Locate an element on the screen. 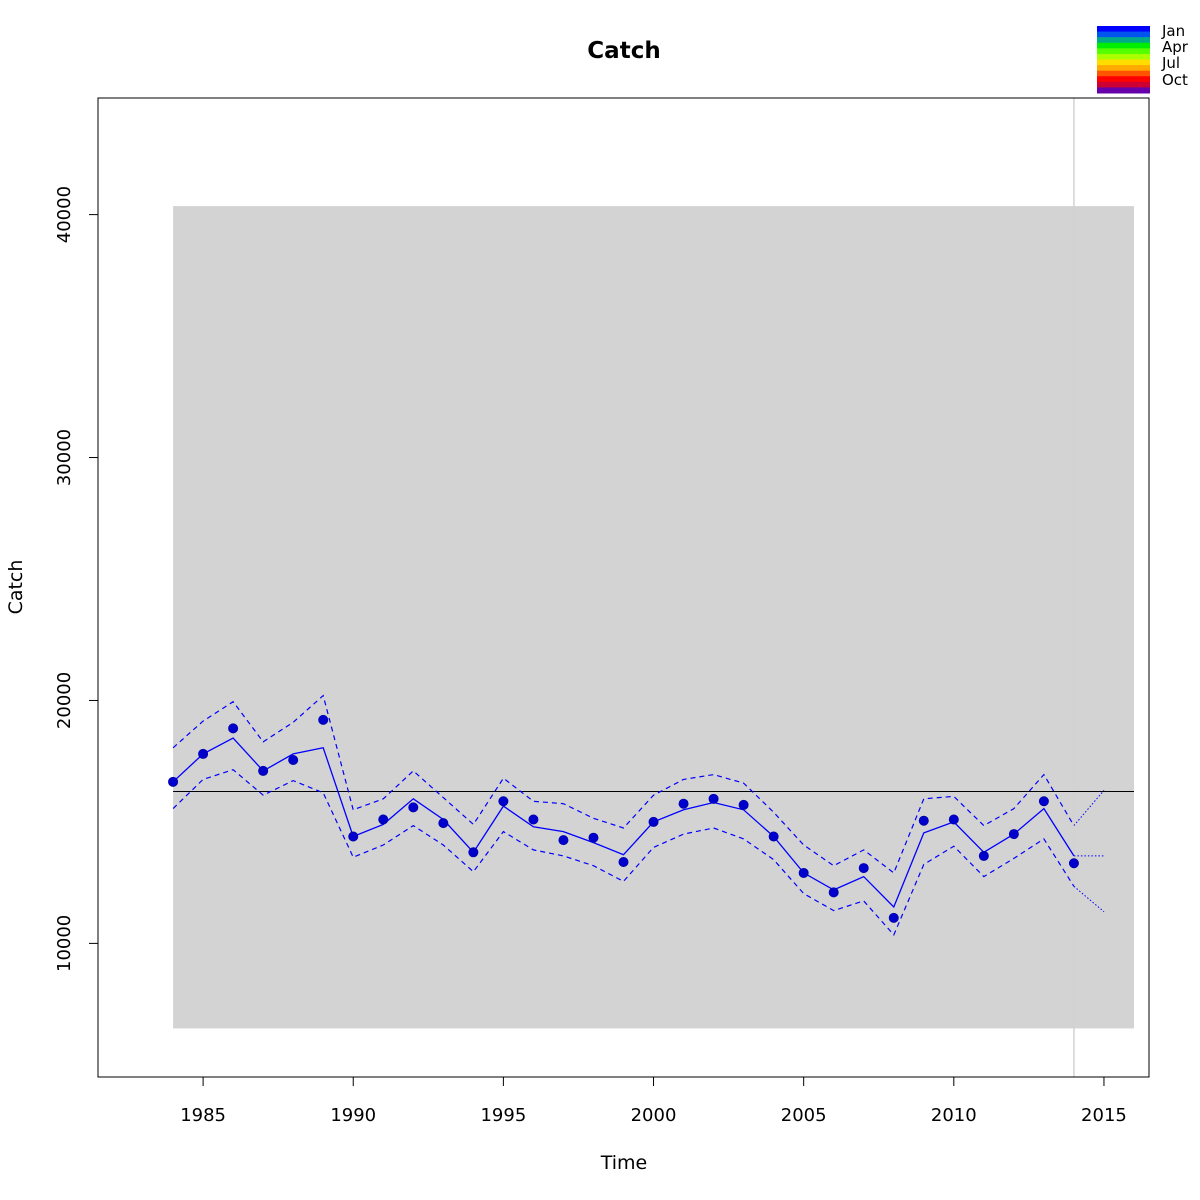 The height and width of the screenshot is (1200, 1200). x-tick-label: 2005 is located at coordinates (804, 1115).